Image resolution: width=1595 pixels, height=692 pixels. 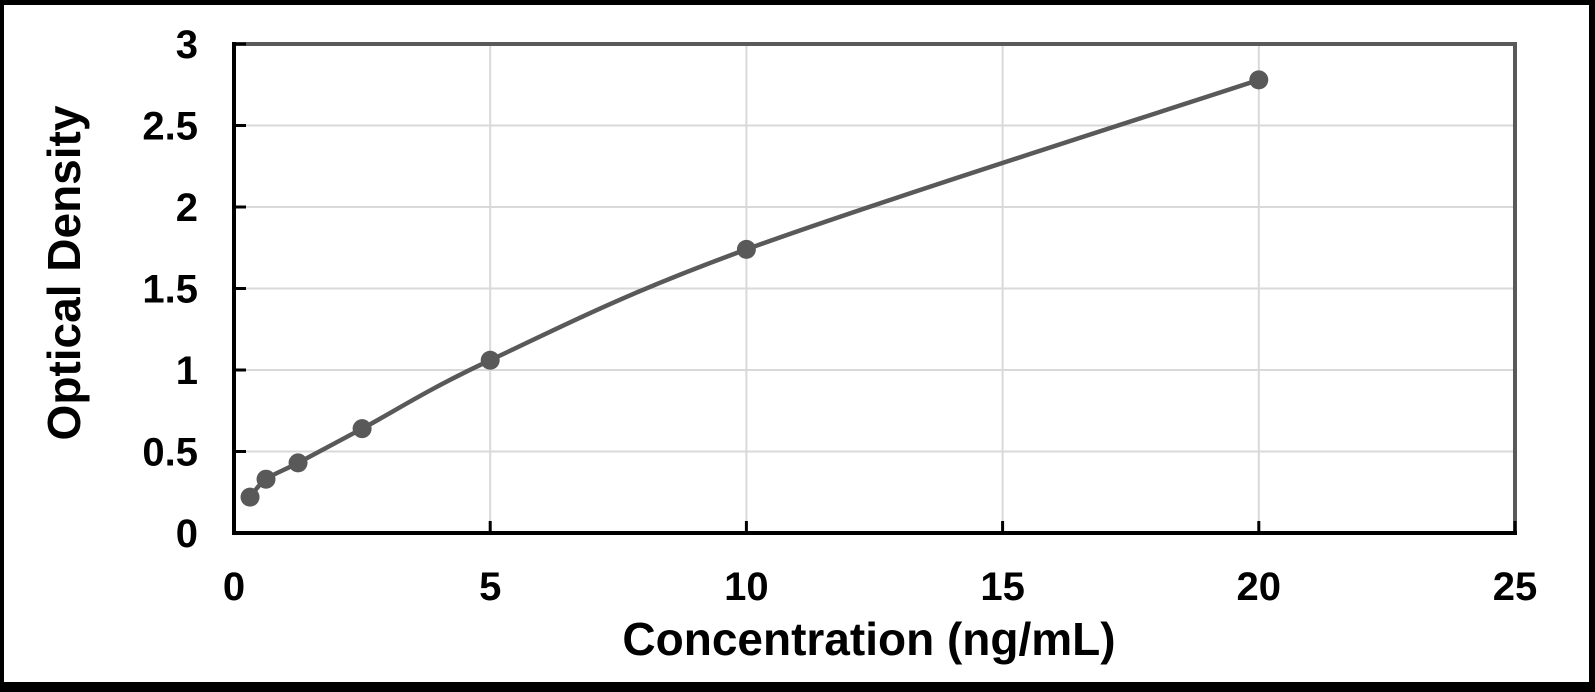 I want to click on y-tick-label: 1, so click(x=187, y=371).